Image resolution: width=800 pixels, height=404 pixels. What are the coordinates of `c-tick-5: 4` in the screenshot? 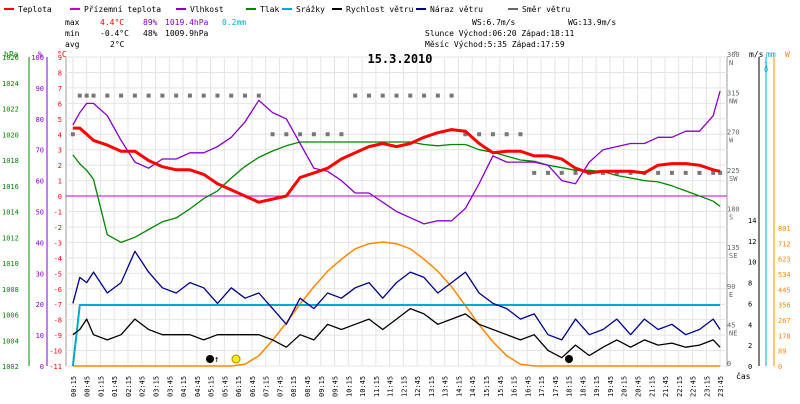 It's located at (60, 135).